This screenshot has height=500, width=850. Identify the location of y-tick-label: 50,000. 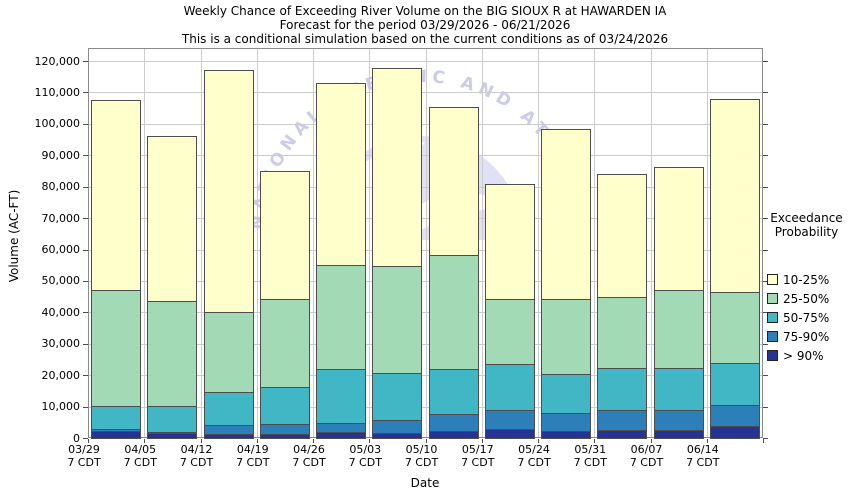
(61, 281).